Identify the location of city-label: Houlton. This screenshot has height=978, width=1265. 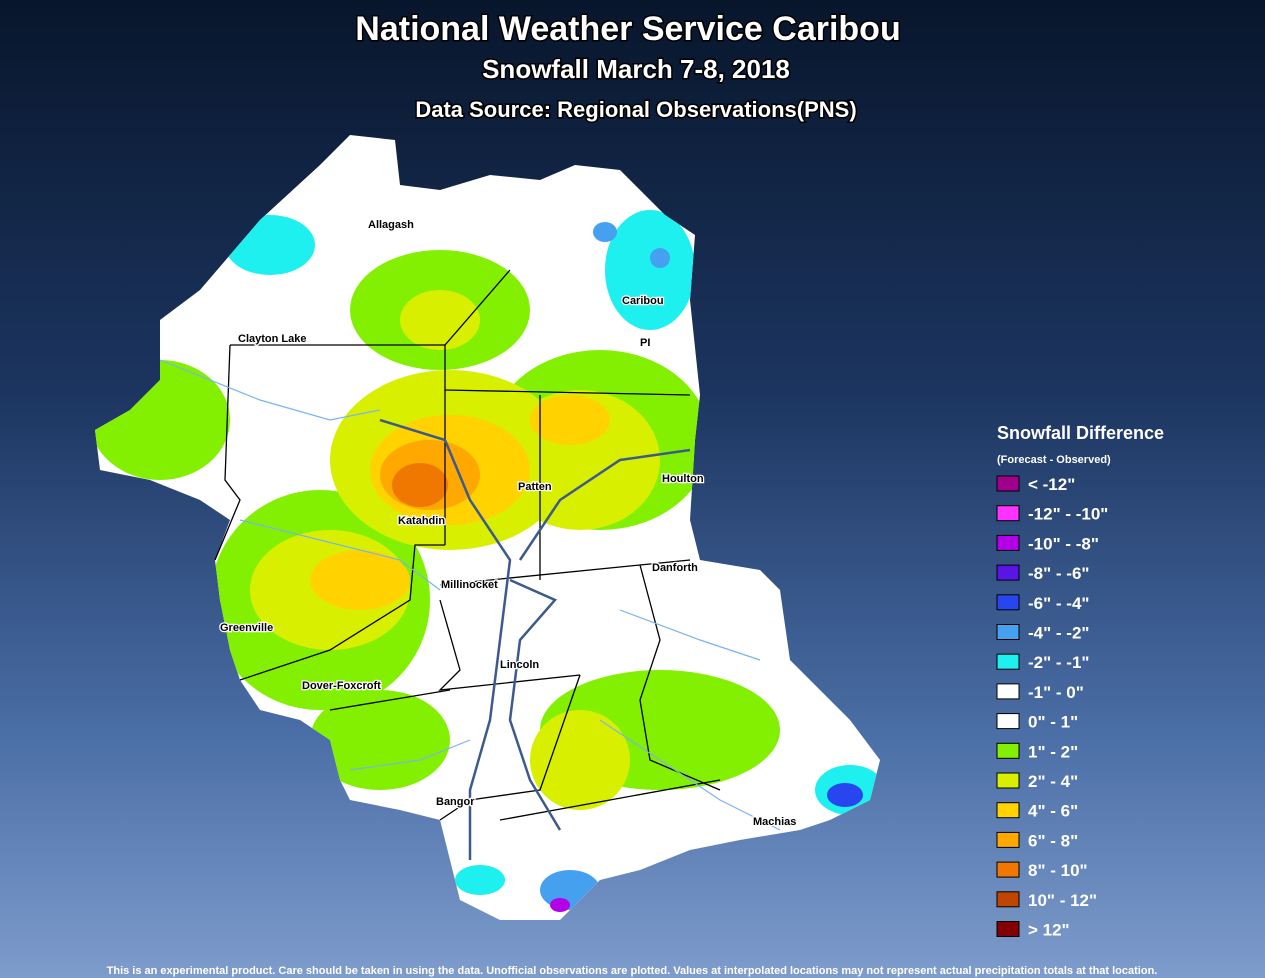
(683, 479).